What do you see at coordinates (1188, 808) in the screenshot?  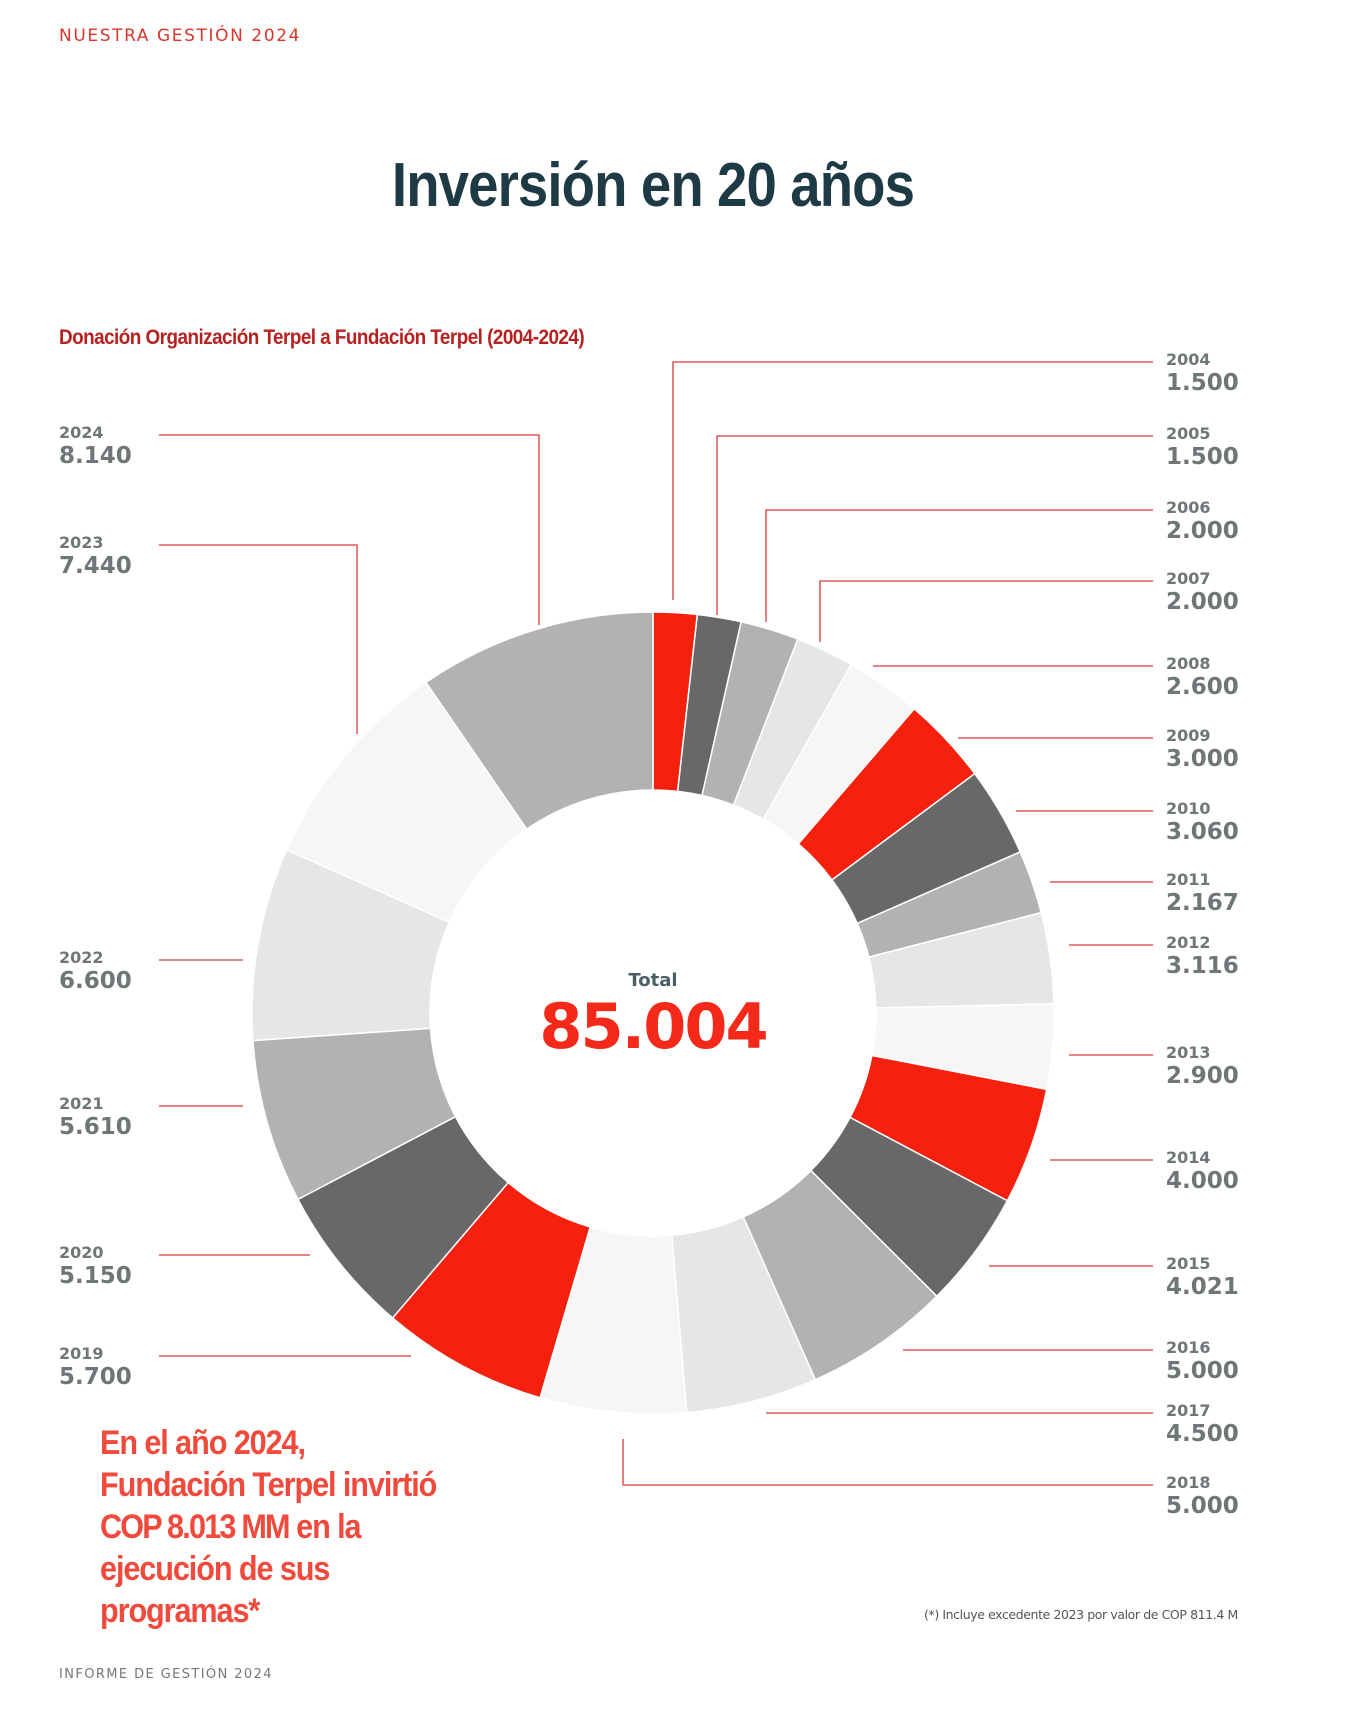 I see `slice-year: 2010` at bounding box center [1188, 808].